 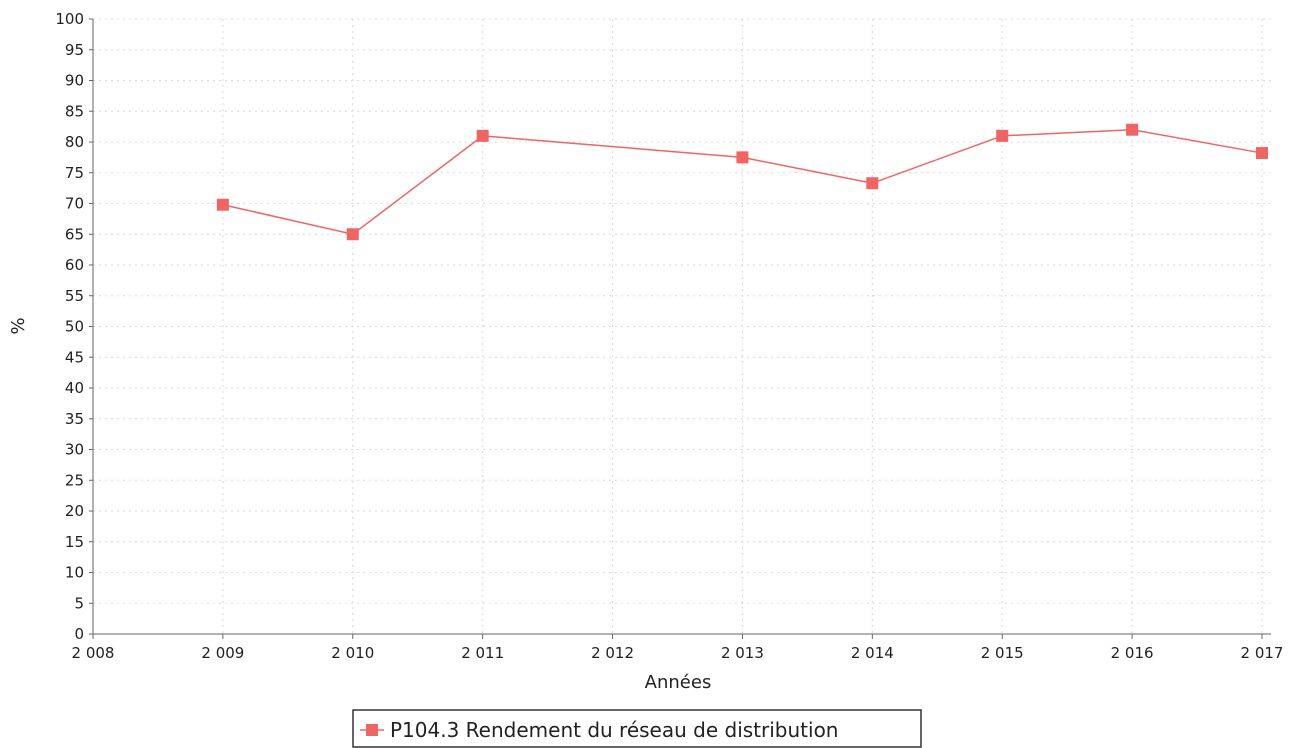 What do you see at coordinates (74, 142) in the screenshot?
I see `y-tick-label: 80` at bounding box center [74, 142].